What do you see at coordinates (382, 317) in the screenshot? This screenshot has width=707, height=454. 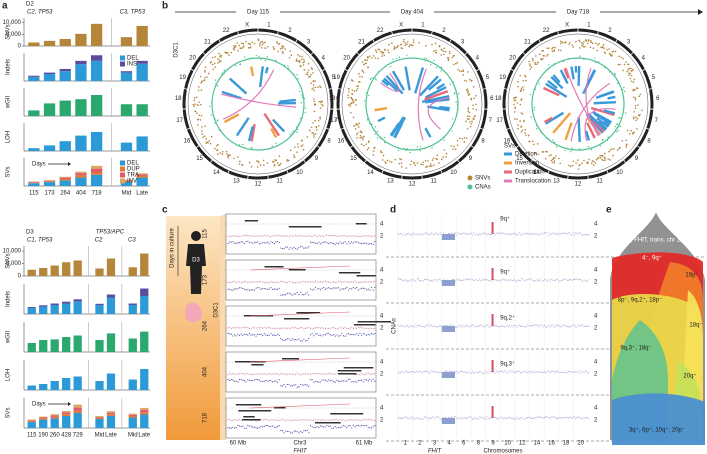 I see `y-tick-label: 4` at bounding box center [382, 317].